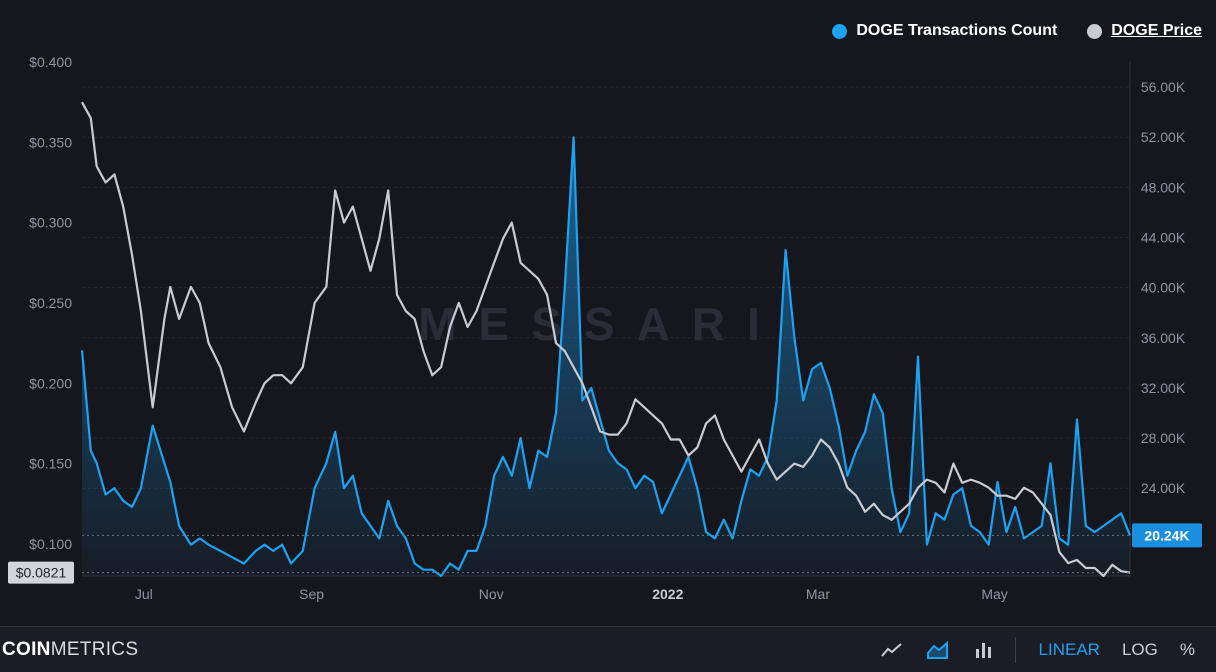 The image size is (1216, 672). What do you see at coordinates (1163, 438) in the screenshot?
I see `right-tick-label: 28.00K` at bounding box center [1163, 438].